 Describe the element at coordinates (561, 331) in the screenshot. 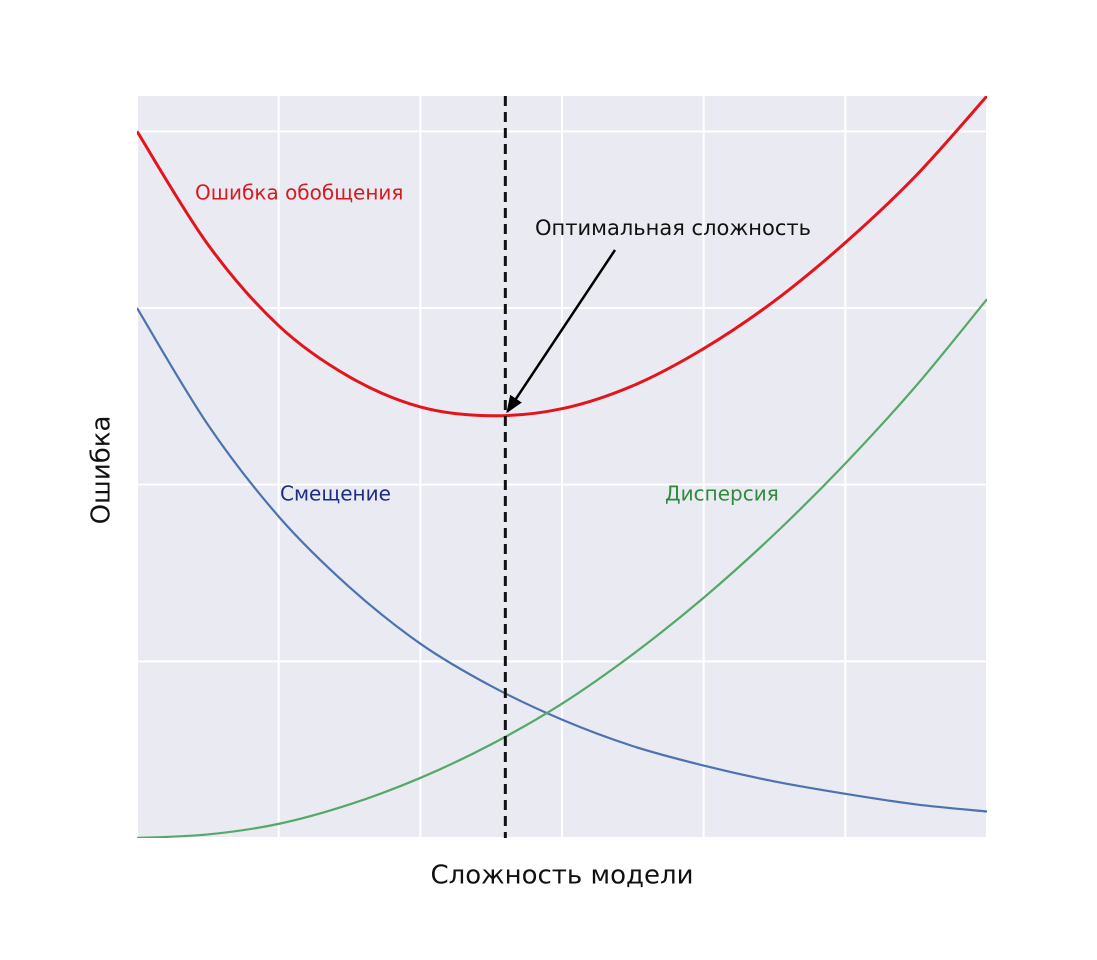

I see `annotation-arrow` at that location.